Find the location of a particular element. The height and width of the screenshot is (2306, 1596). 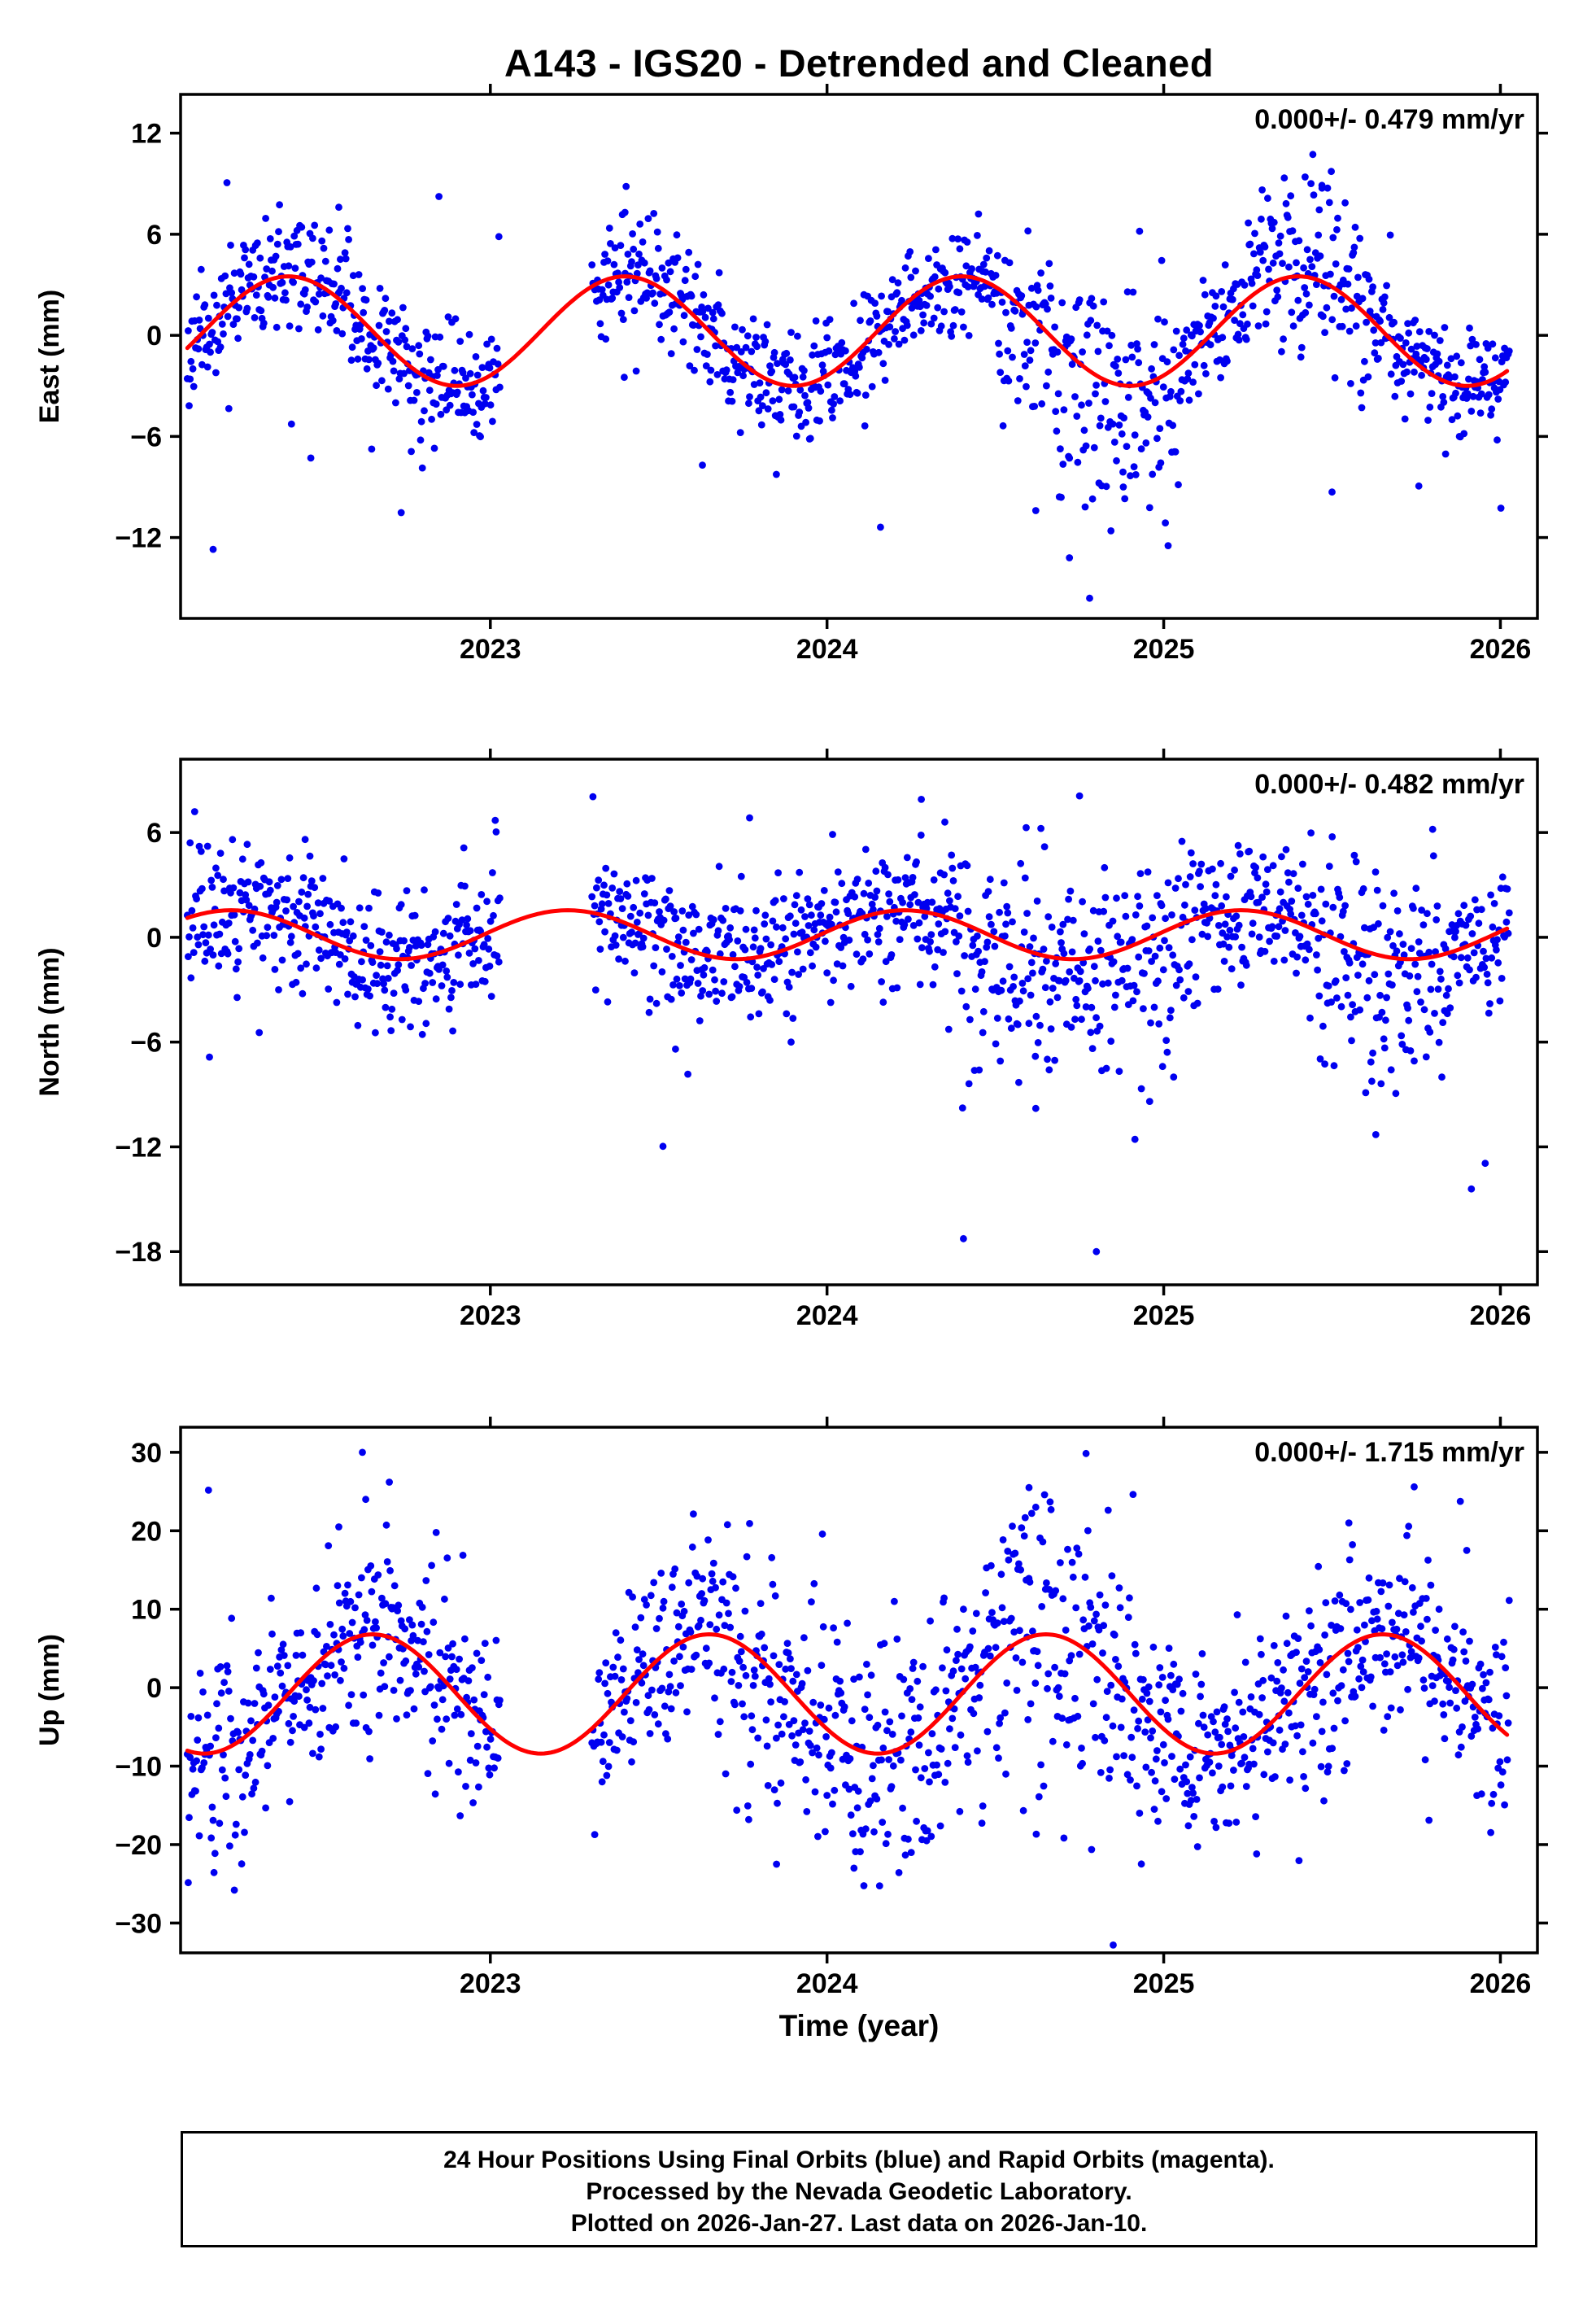

east-rate-annotation: 0.000+/- 0.479 mm/yr is located at coordinates (1389, 119).